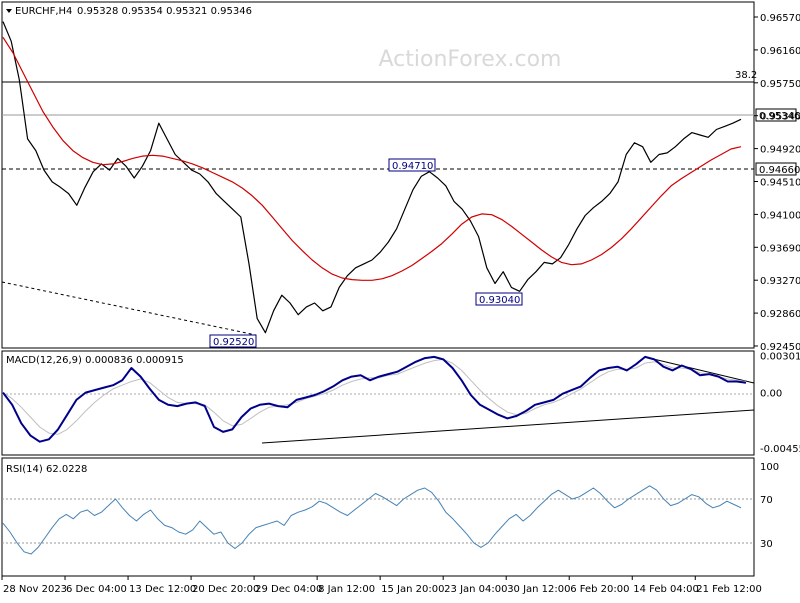 The width and height of the screenshot is (800, 603). I want to click on price-axis-tick-label: 0.93690, so click(780, 248).